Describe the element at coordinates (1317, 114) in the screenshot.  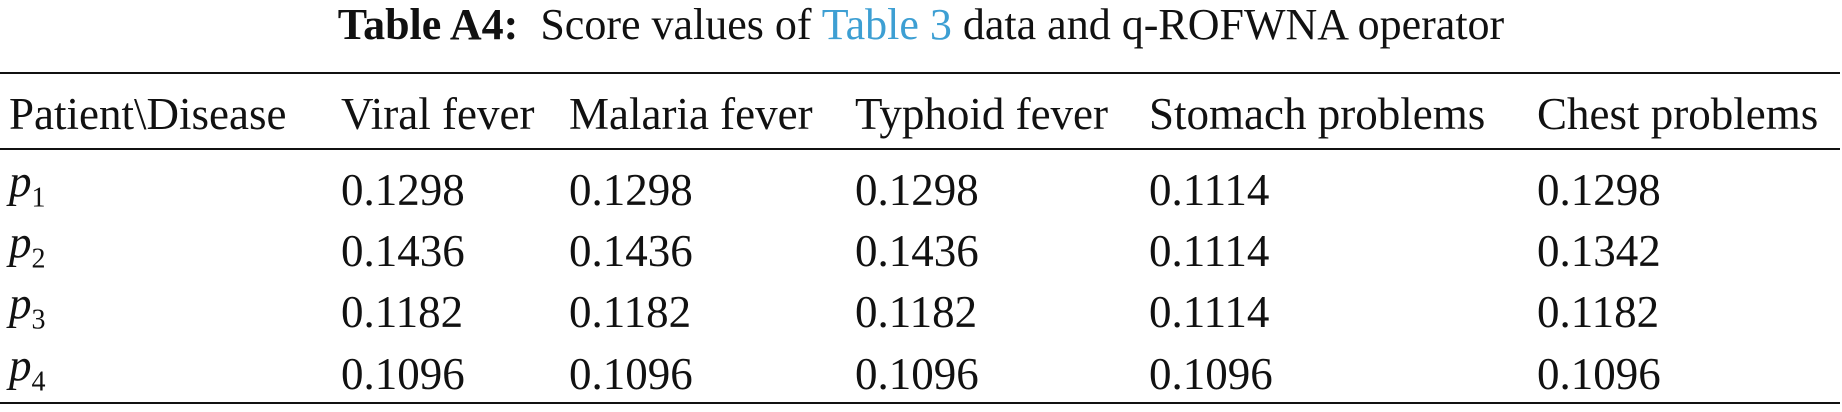
I see `header-cell: Stomach problems` at that location.